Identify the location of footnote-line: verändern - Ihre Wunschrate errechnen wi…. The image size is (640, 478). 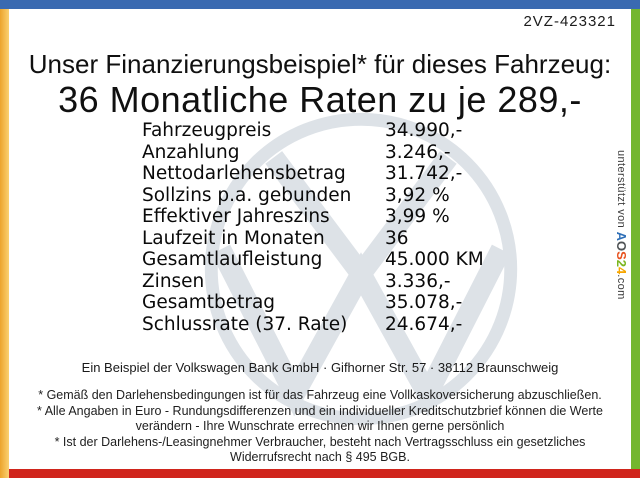
(320, 425).